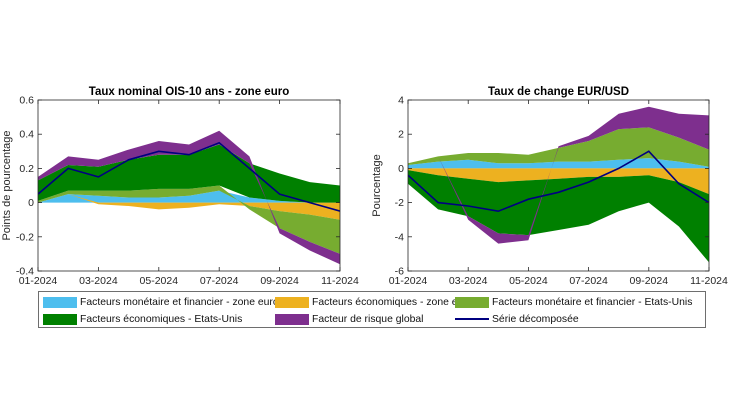  Describe the element at coordinates (399, 203) in the screenshot. I see `y-tick-label: -2` at that location.